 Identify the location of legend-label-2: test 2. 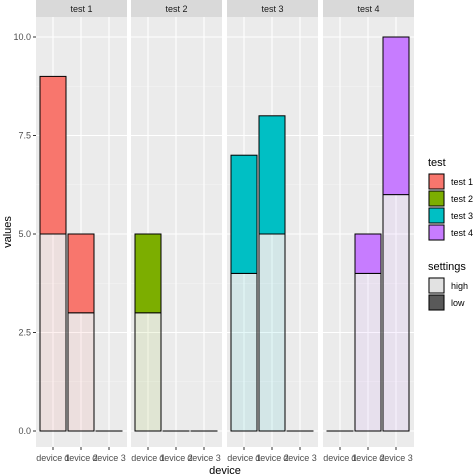
(462, 199).